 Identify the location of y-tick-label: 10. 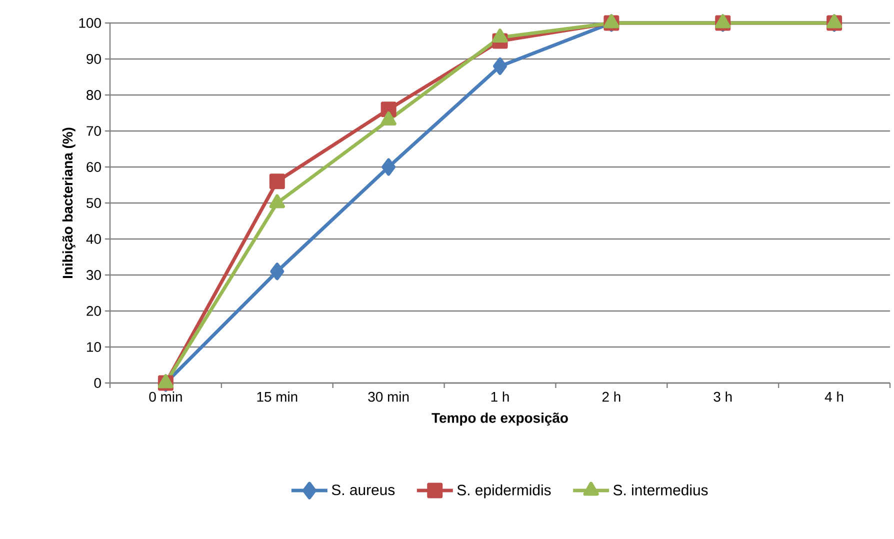
(94, 347).